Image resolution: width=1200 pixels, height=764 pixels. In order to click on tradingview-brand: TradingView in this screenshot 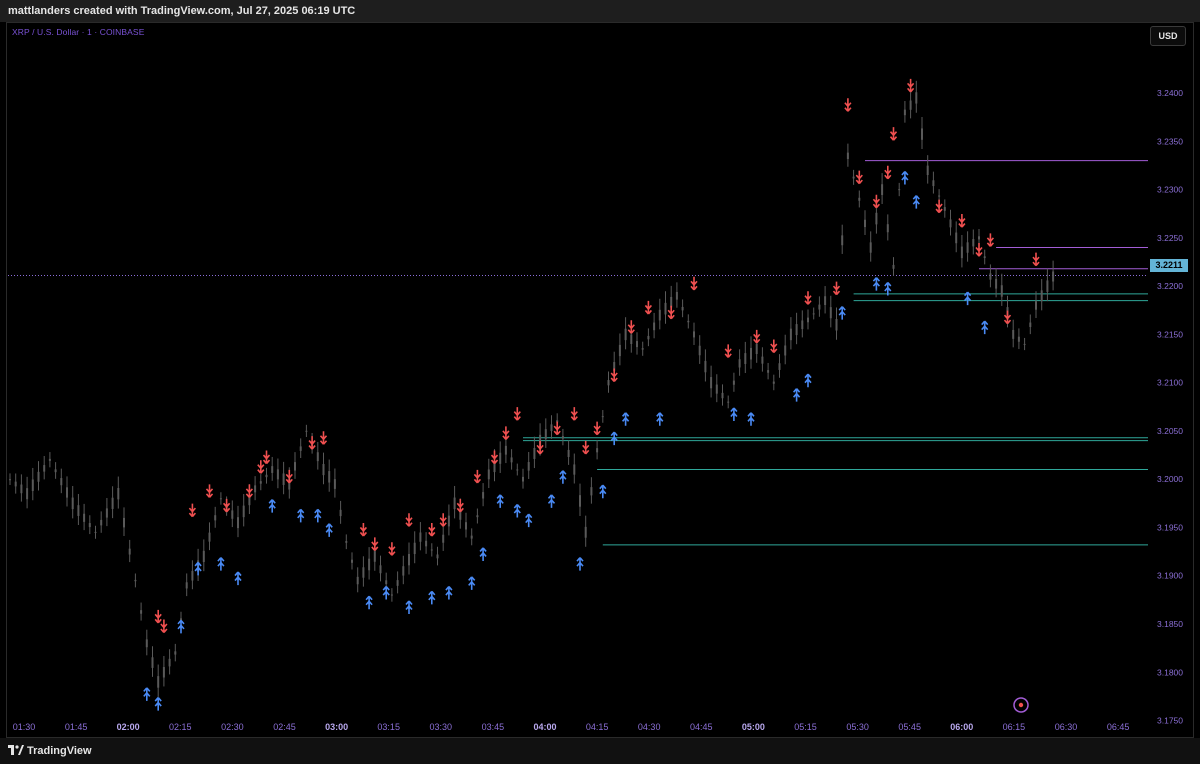, I will do `click(50, 751)`.